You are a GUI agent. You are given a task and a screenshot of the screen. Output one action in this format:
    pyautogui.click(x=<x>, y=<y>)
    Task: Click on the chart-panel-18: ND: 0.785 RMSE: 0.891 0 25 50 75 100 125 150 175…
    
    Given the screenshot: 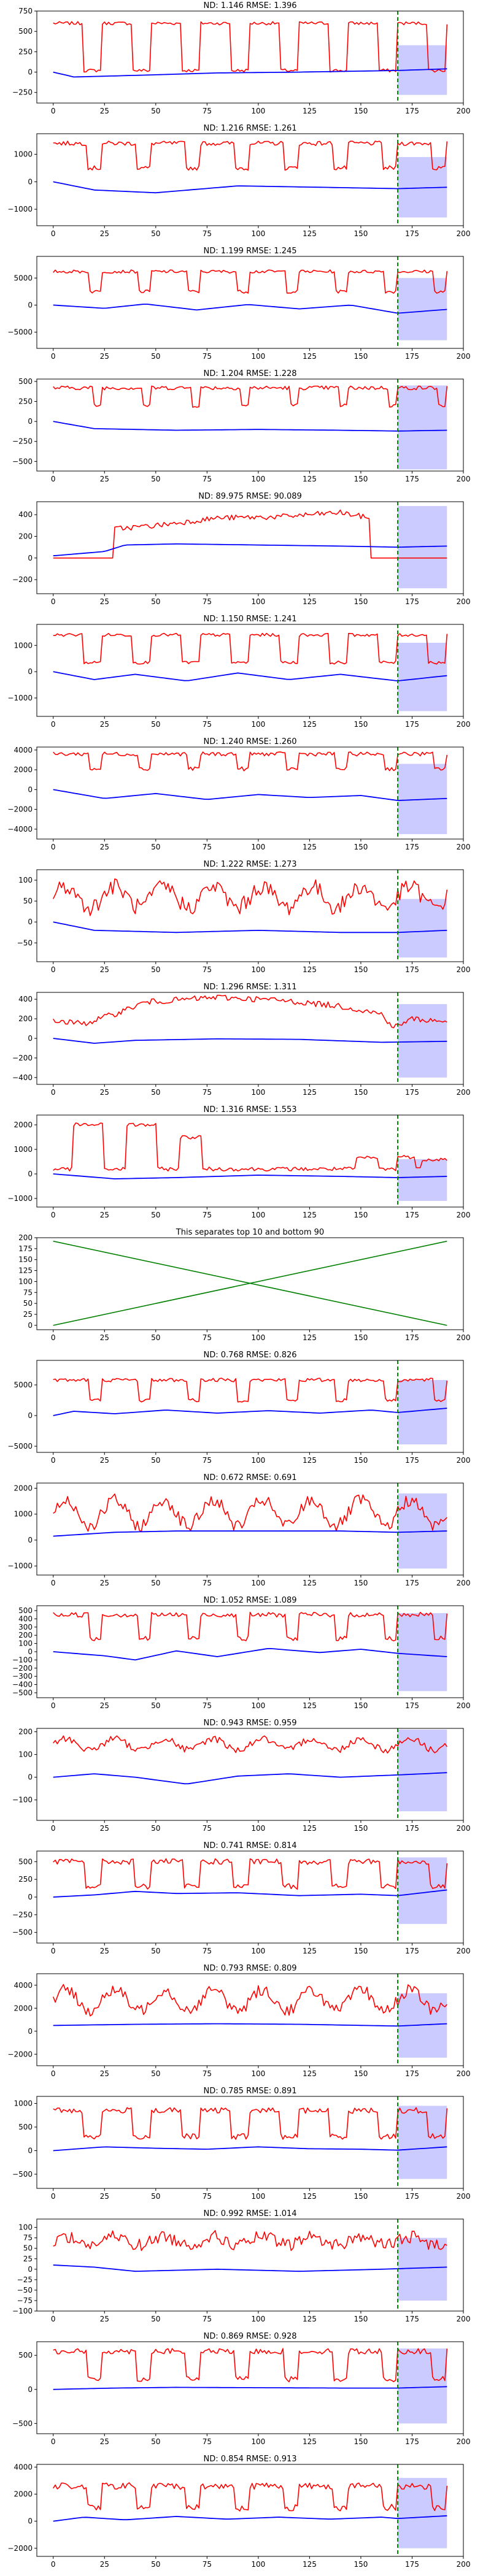 What is the action you would take?
    pyautogui.click(x=241, y=2144)
    